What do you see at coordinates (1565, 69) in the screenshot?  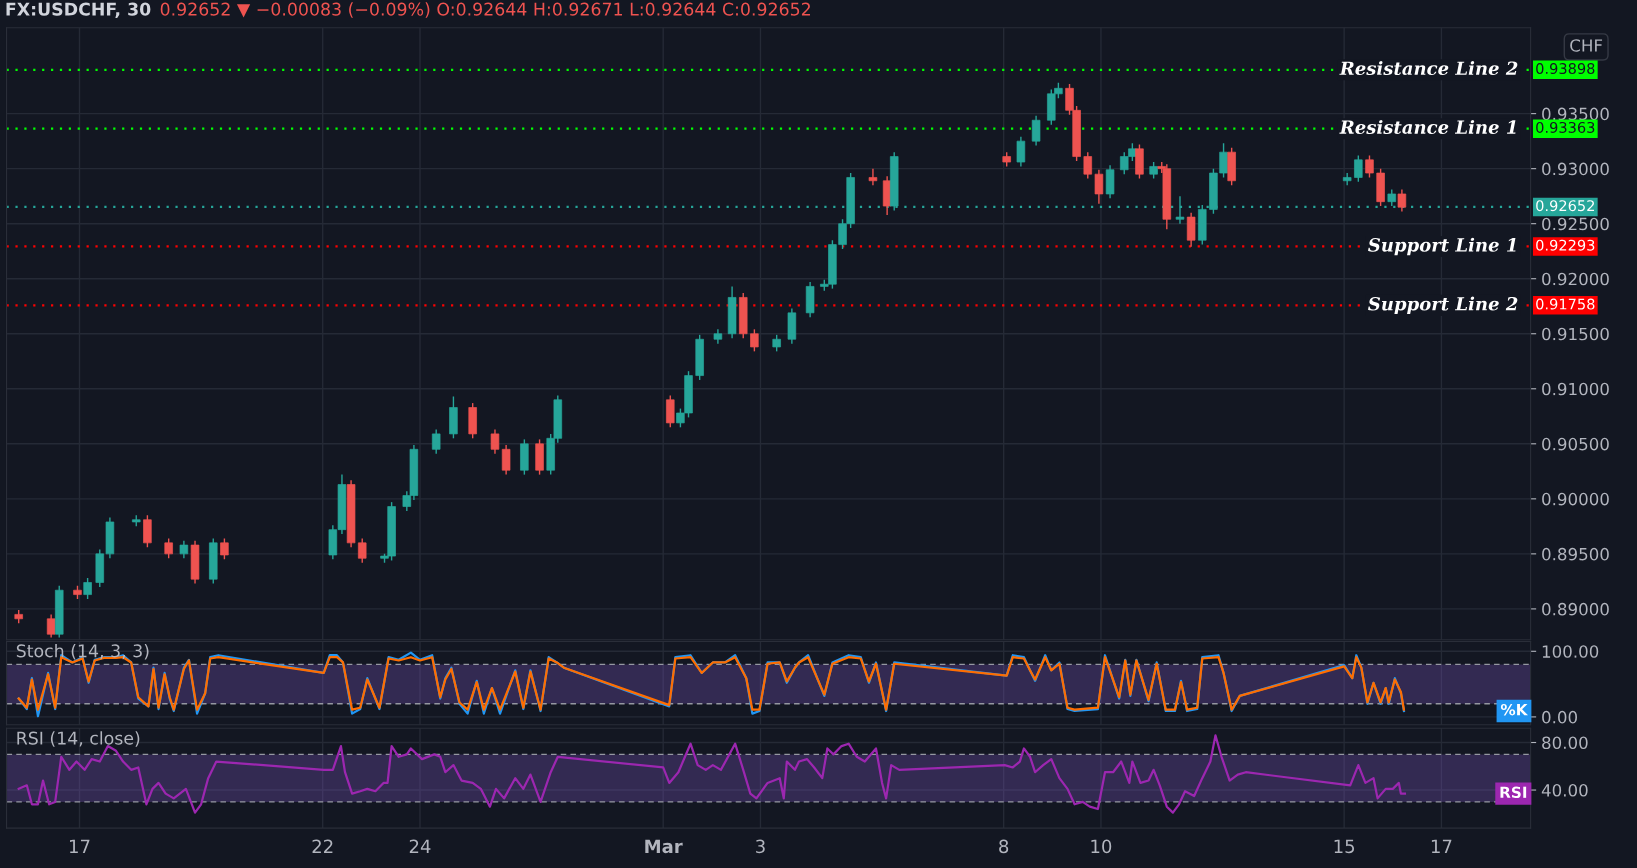 I see `text: 0.93898` at bounding box center [1565, 69].